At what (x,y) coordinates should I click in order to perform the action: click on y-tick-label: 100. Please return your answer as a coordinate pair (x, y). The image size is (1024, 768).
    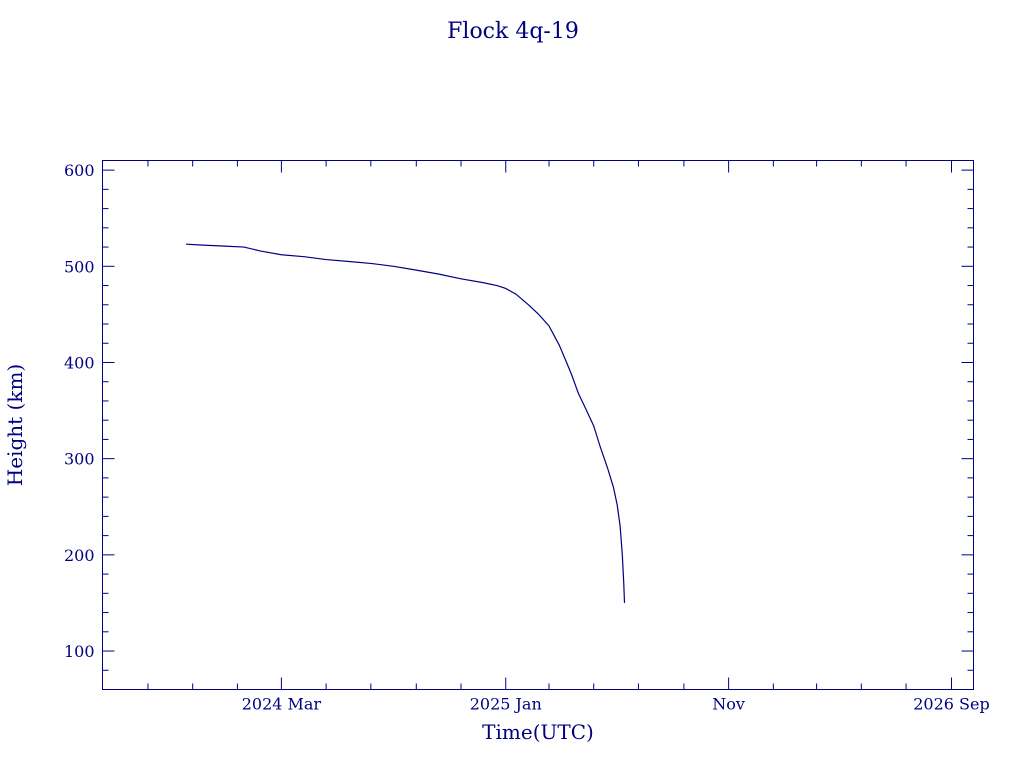
    Looking at the image, I should click on (79, 651).